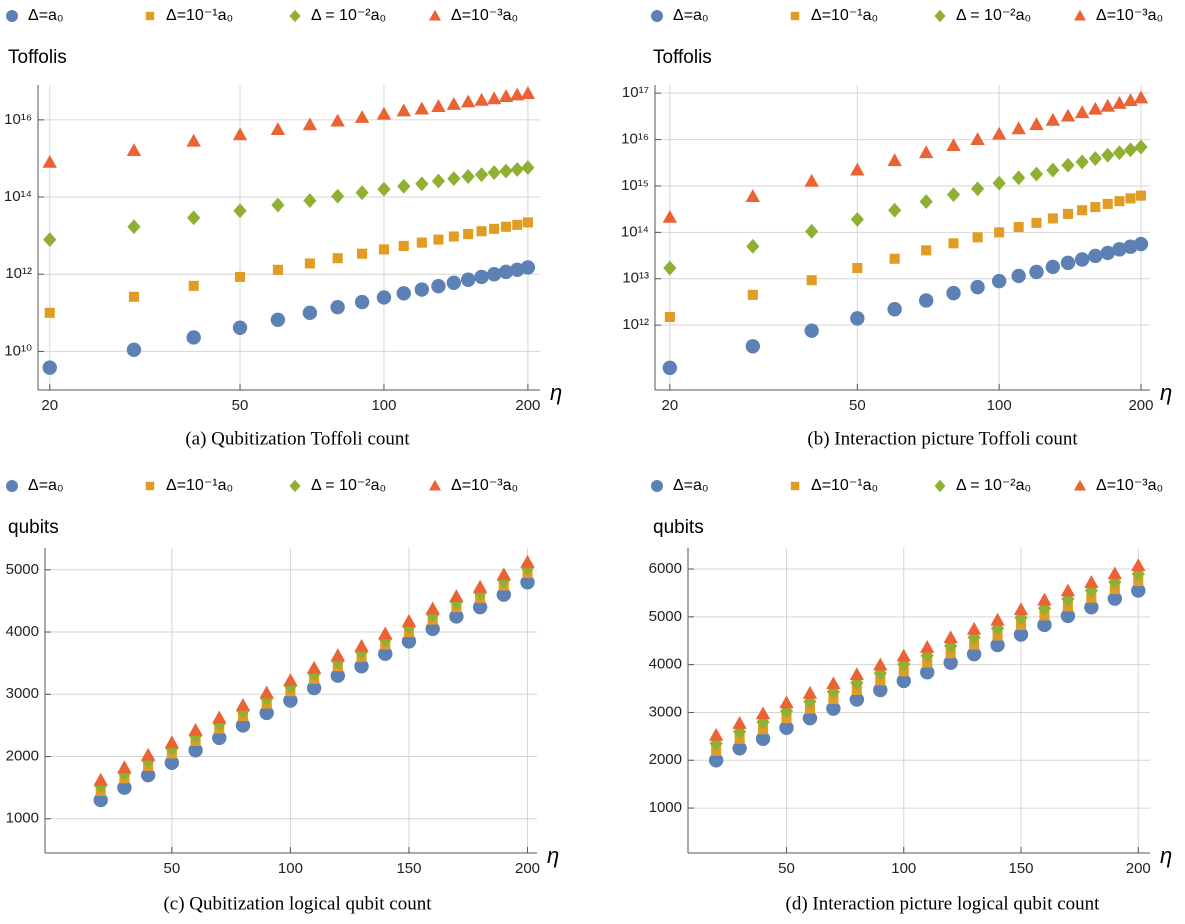  What do you see at coordinates (527, 868) in the screenshot?
I see `x-tick-label: 200` at bounding box center [527, 868].